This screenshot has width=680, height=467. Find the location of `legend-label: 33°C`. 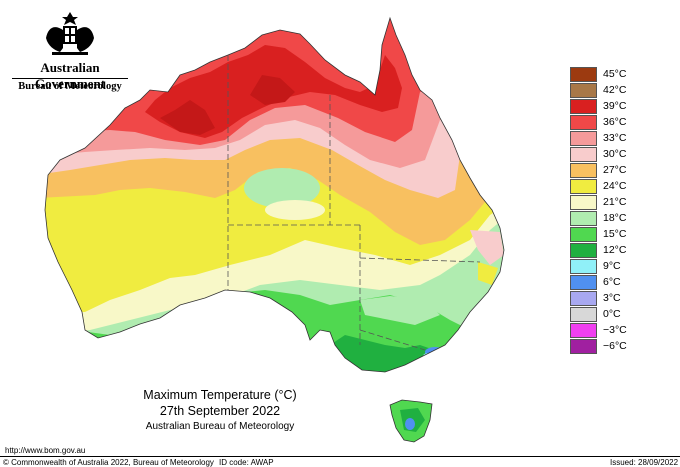

legend-label: 33°C is located at coordinates (615, 138).